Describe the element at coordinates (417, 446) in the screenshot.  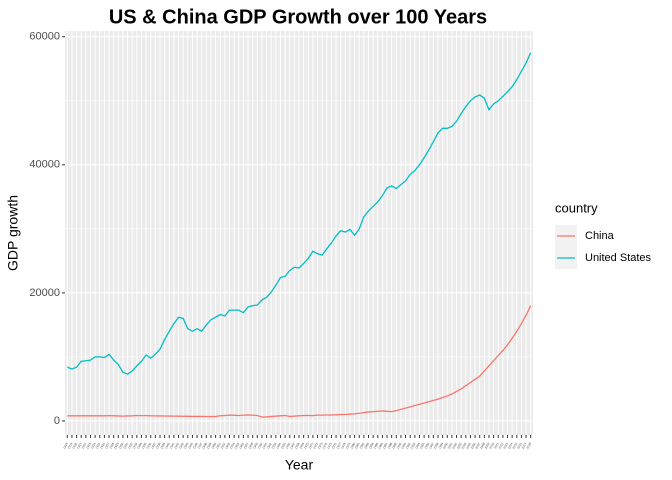
I see `x-tick-label: 1994` at that location.